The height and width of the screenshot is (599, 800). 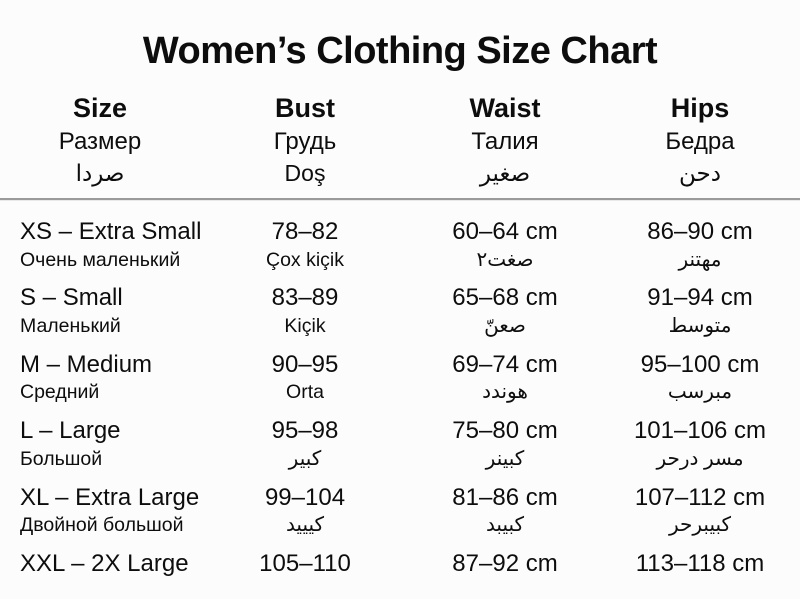 I want to click on bust-cell: 105–110, so click(x=305, y=565).